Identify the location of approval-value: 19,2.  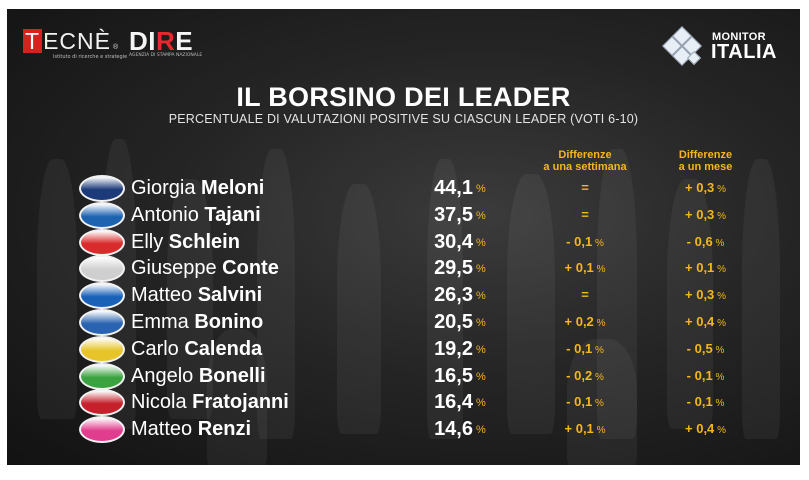
(453, 348).